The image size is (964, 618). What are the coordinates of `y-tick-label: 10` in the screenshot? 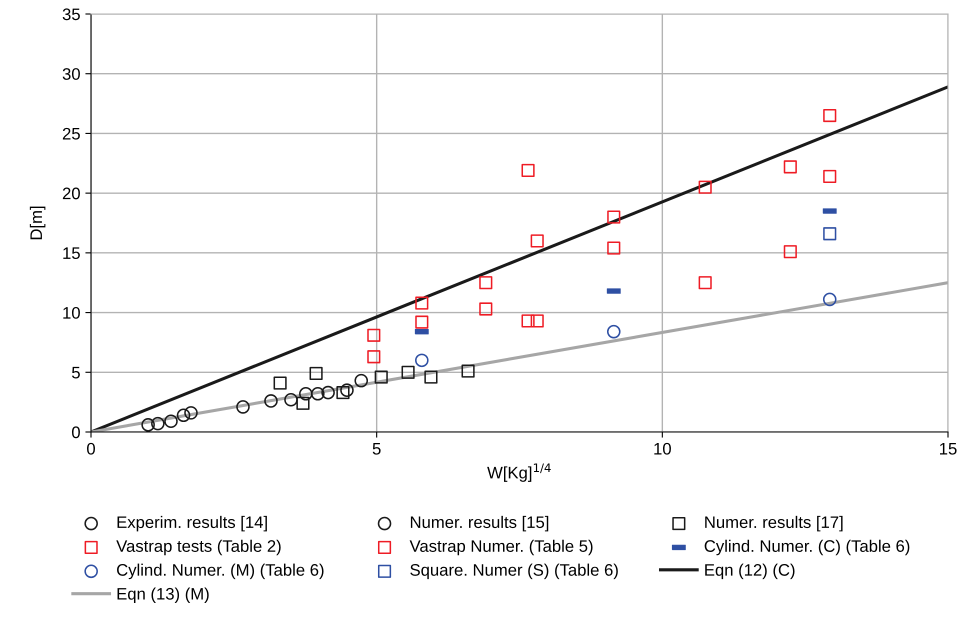 It's located at (71, 312).